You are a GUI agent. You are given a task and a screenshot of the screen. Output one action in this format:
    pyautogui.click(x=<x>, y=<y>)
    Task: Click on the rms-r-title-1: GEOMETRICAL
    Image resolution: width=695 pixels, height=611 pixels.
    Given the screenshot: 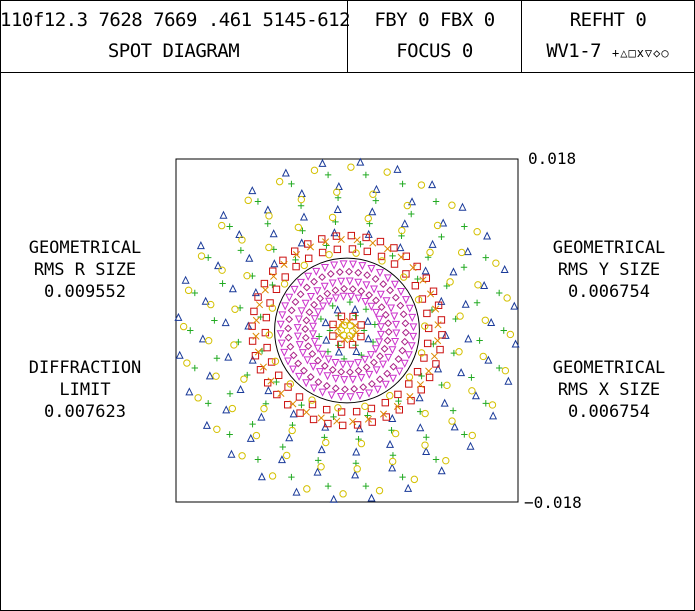 What is the action you would take?
    pyautogui.click(x=85, y=248)
    